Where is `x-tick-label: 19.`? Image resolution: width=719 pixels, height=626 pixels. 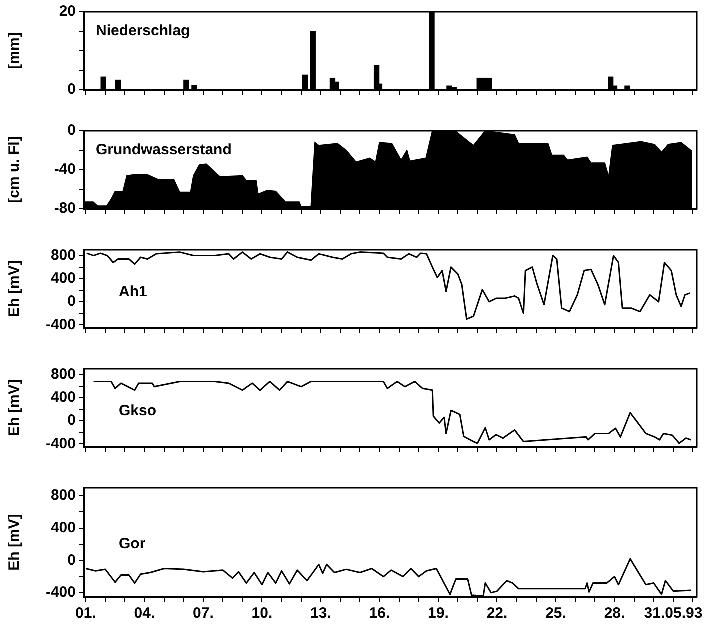
x-tick-label: 19. is located at coordinates (438, 613).